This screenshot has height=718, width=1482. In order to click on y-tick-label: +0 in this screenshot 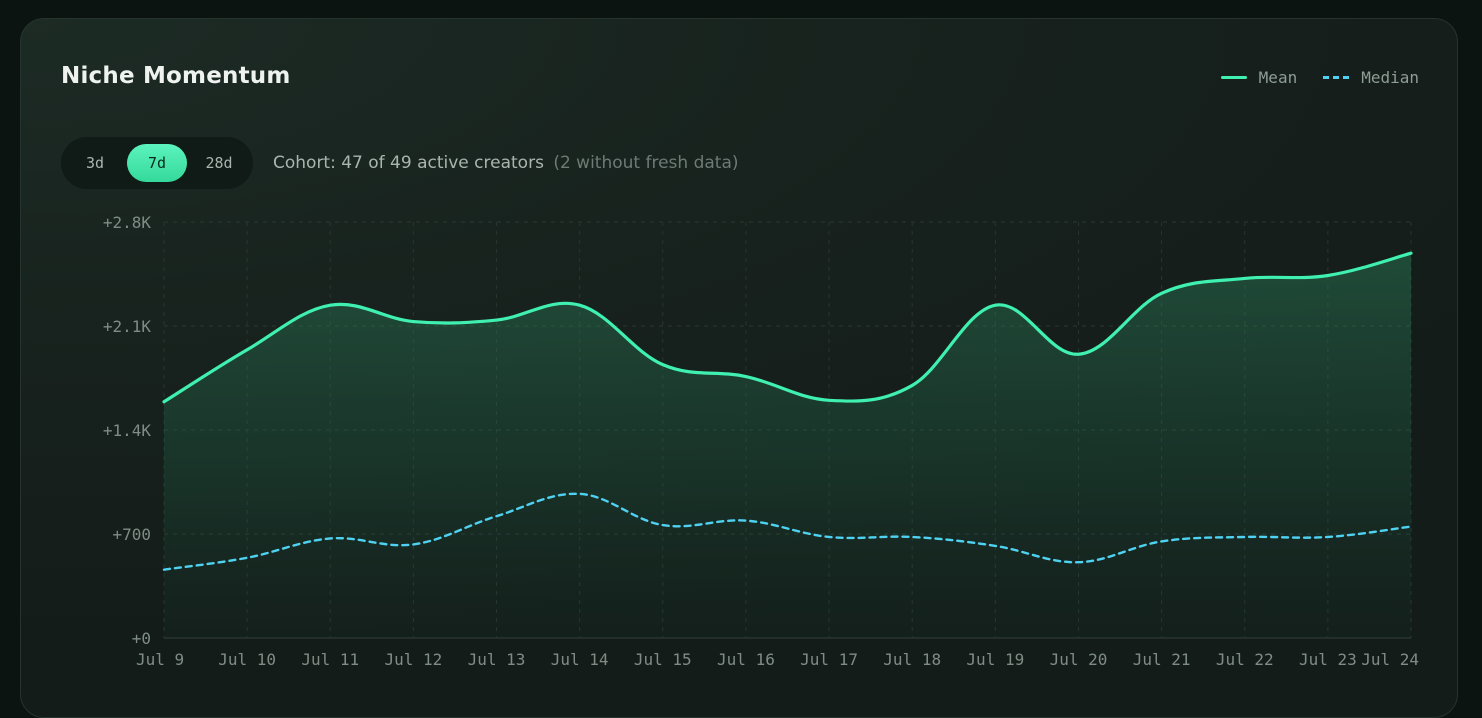, I will do `click(141, 638)`.